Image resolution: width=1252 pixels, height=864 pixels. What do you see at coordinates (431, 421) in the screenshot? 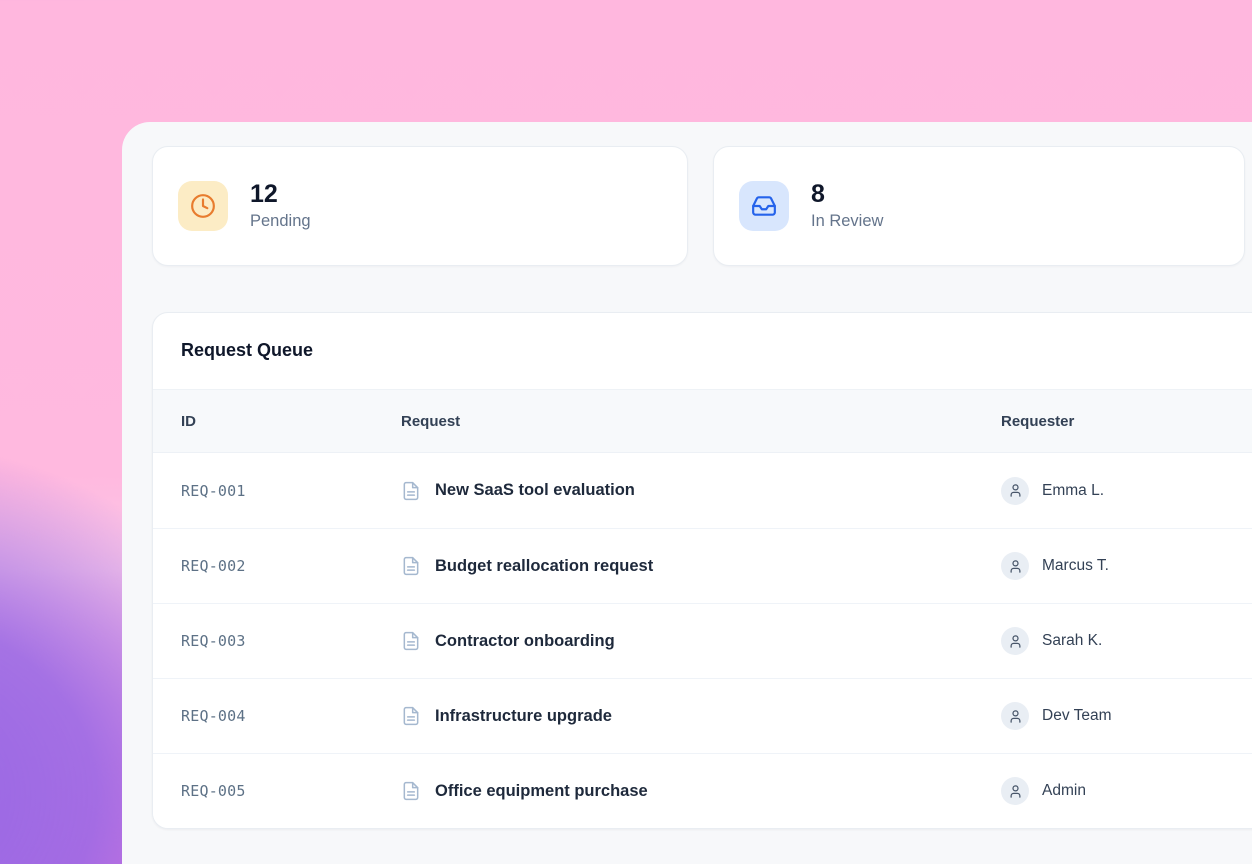
I see `column-header-request: Request` at bounding box center [431, 421].